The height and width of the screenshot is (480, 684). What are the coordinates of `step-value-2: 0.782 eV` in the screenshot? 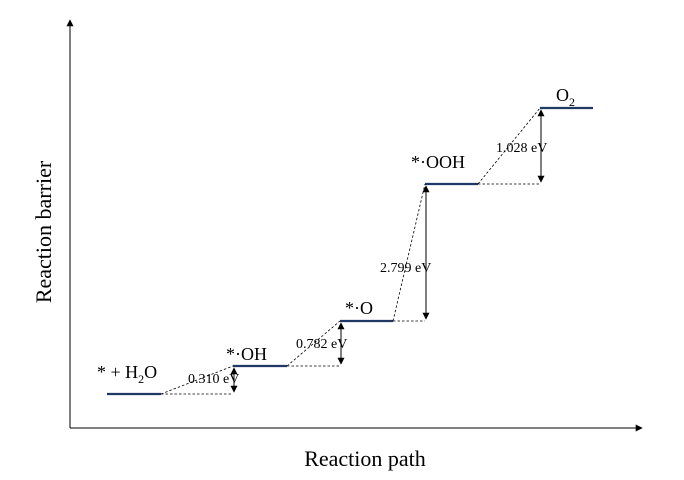 It's located at (321, 344).